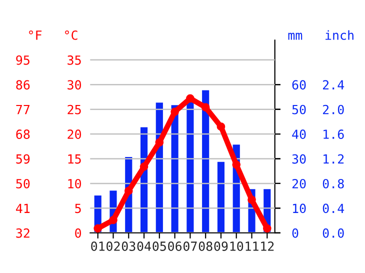 This screenshot has height=273, width=365. Describe the element at coordinates (267, 246) in the screenshot. I see `x-tick-label: 12` at that location.